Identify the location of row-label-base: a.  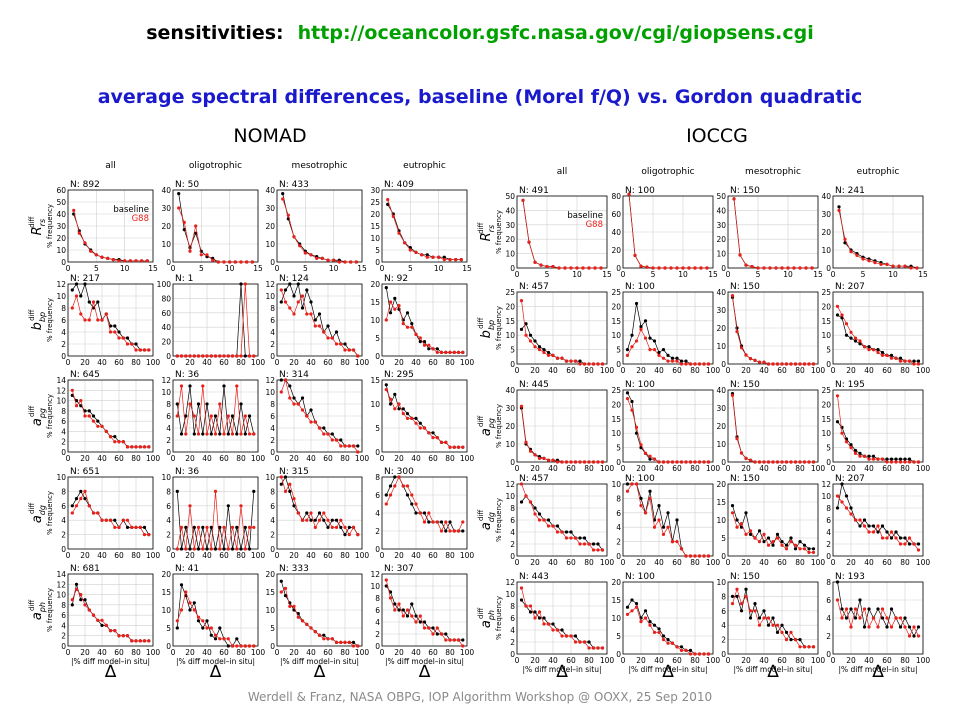
(486, 432).